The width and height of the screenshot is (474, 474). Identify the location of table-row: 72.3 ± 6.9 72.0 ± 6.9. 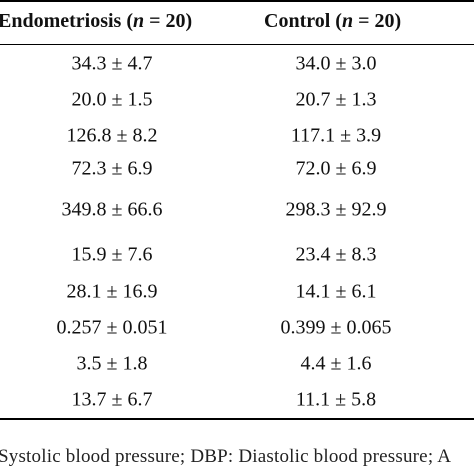
(237, 169).